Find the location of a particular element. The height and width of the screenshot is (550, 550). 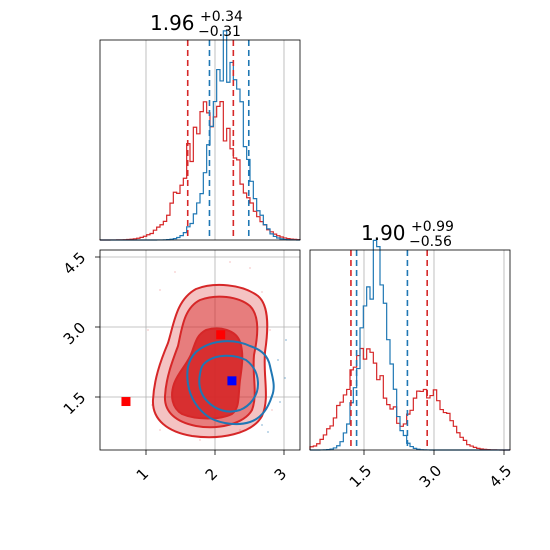

blue-contours is located at coordinates (230, 383).